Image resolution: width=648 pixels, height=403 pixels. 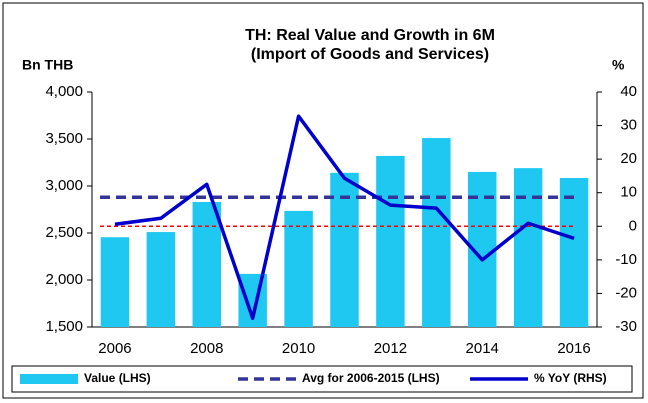 What do you see at coordinates (206, 348) in the screenshot?
I see `x-tick-label: 2008` at bounding box center [206, 348].